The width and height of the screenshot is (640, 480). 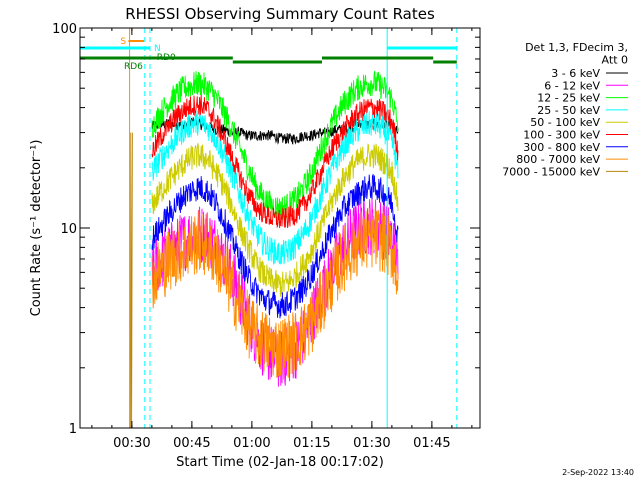 What do you see at coordinates (68, 229) in the screenshot?
I see `y-tick-label: 10` at bounding box center [68, 229].